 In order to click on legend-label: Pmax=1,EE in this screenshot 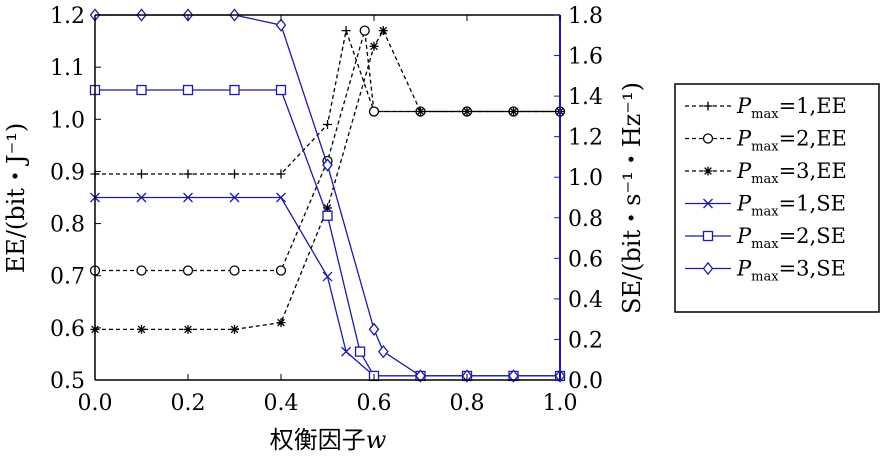, I will do `click(791, 108)`.